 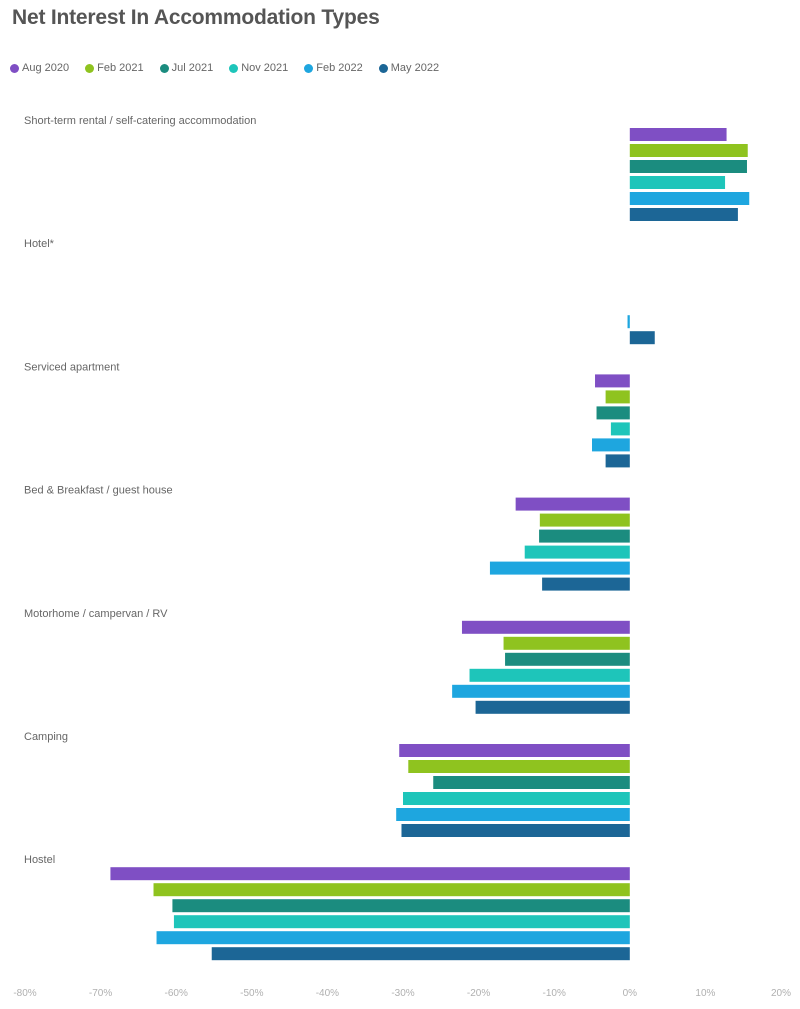 I want to click on category-label: Hotel*, so click(x=39, y=244).